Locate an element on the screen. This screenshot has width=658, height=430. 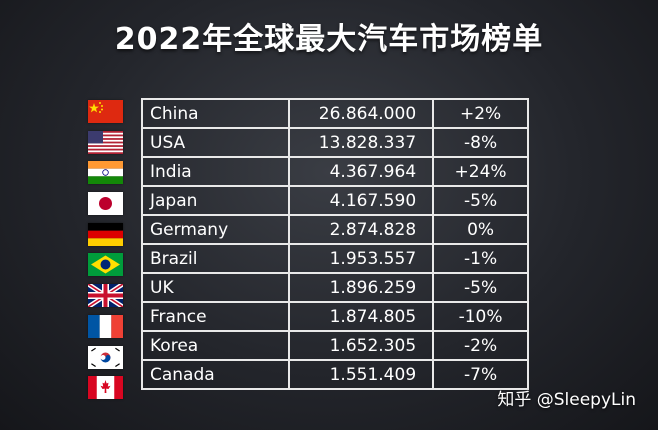
sales-cell: 4.367.964 is located at coordinates (361, 171).